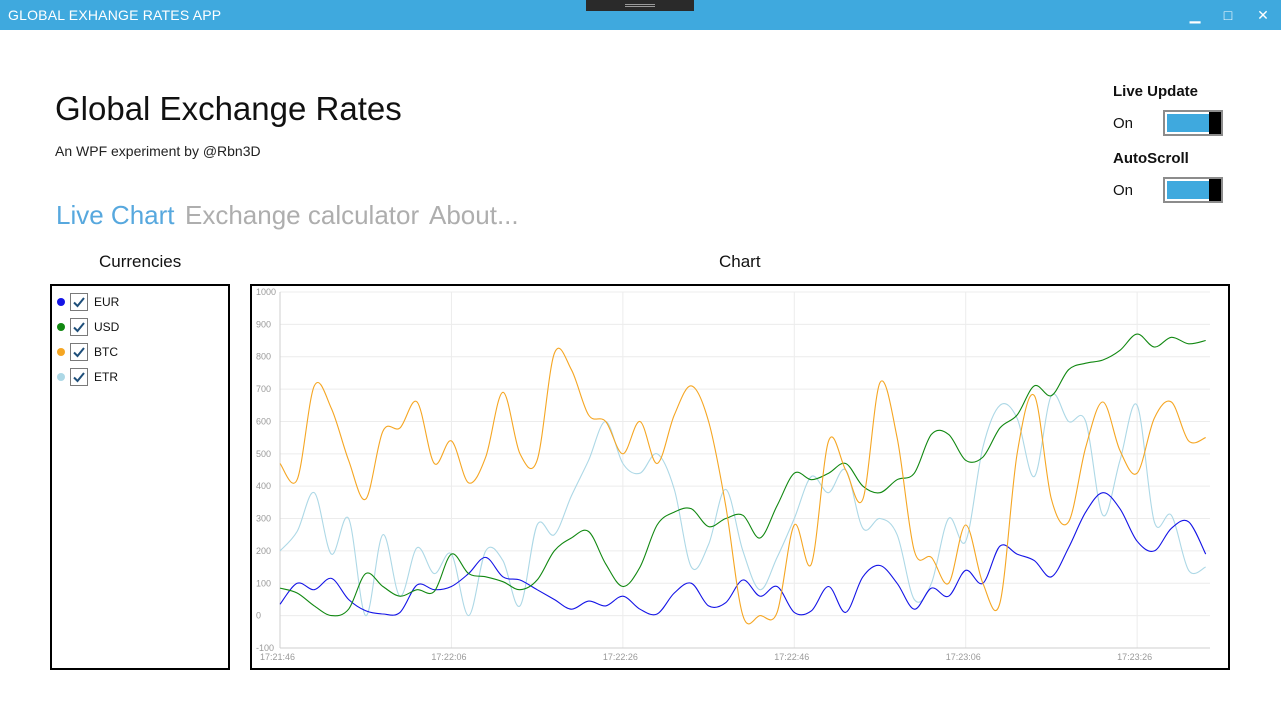 This screenshot has height=716, width=1281. I want to click on y-tick-label: 300, so click(263, 519).